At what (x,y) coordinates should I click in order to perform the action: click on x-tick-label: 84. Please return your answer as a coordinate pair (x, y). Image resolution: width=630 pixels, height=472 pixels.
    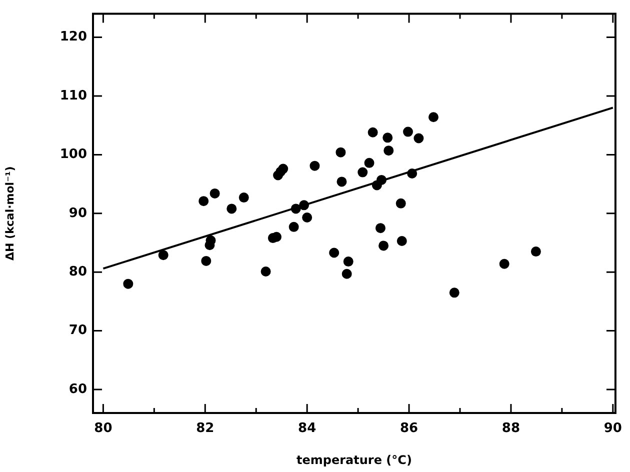
    Looking at the image, I should click on (307, 428).